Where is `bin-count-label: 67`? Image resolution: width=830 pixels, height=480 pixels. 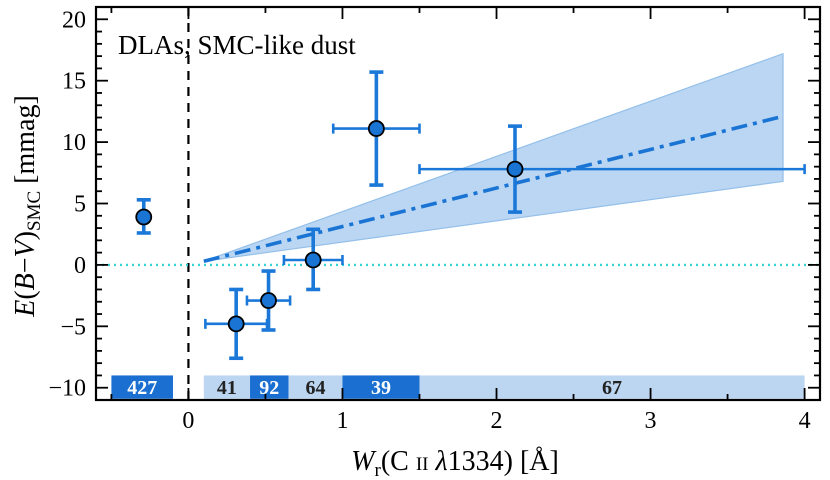 bin-count-label: 67 is located at coordinates (612, 388).